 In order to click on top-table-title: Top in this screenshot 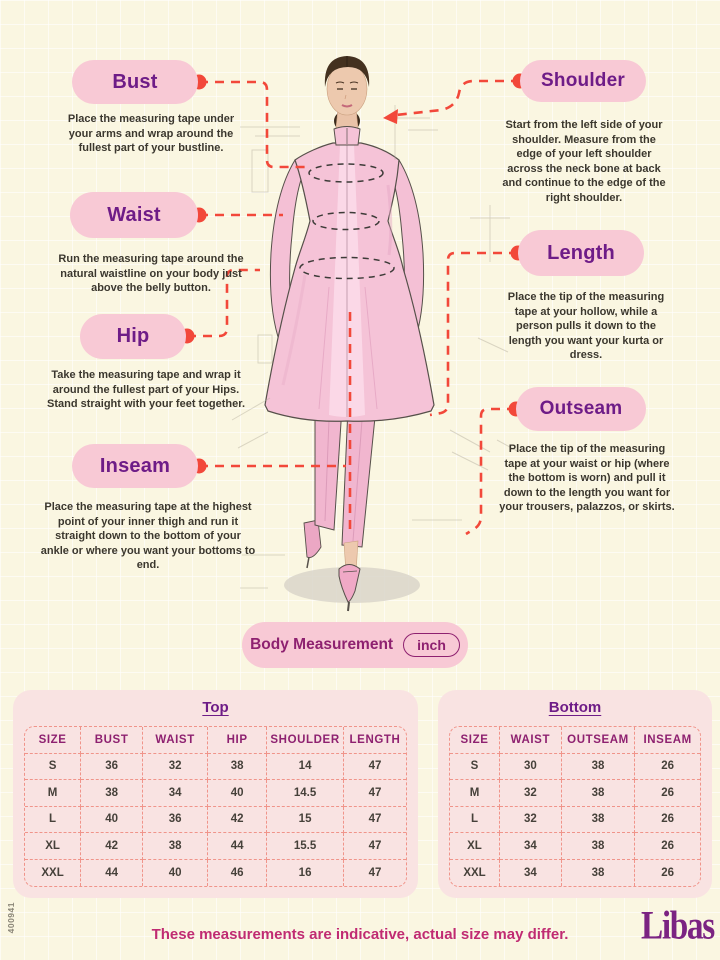, I will do `click(215, 707)`.